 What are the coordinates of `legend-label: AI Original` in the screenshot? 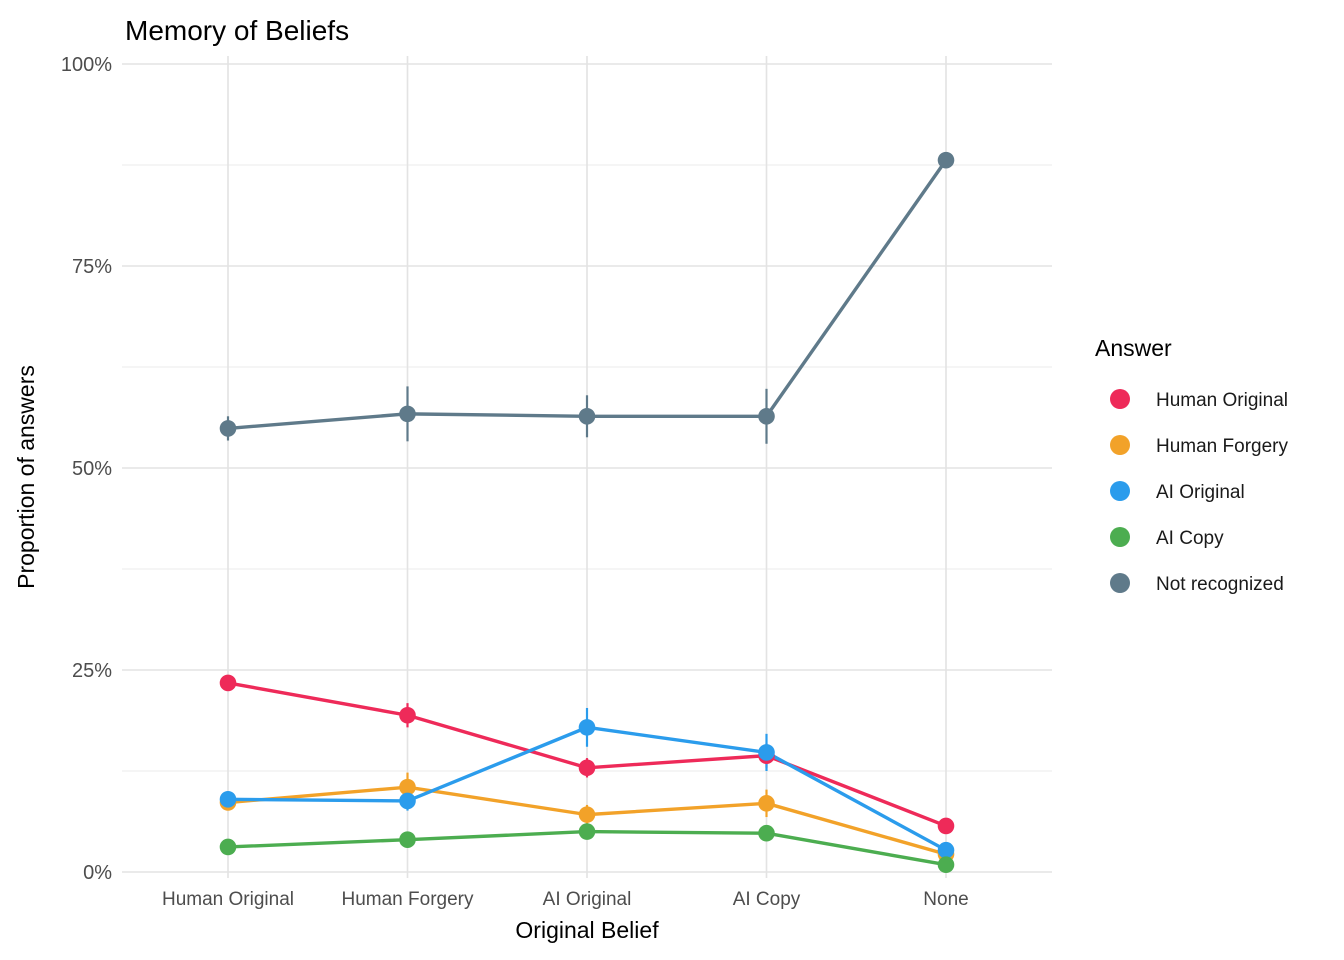 It's located at (1200, 492).